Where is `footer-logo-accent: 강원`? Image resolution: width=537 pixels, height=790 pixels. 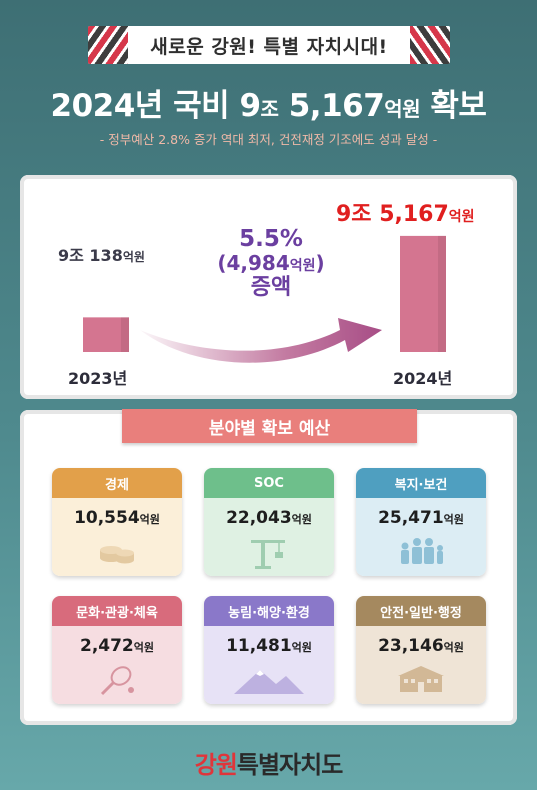 footer-logo-accent: 강원 is located at coordinates (216, 765).